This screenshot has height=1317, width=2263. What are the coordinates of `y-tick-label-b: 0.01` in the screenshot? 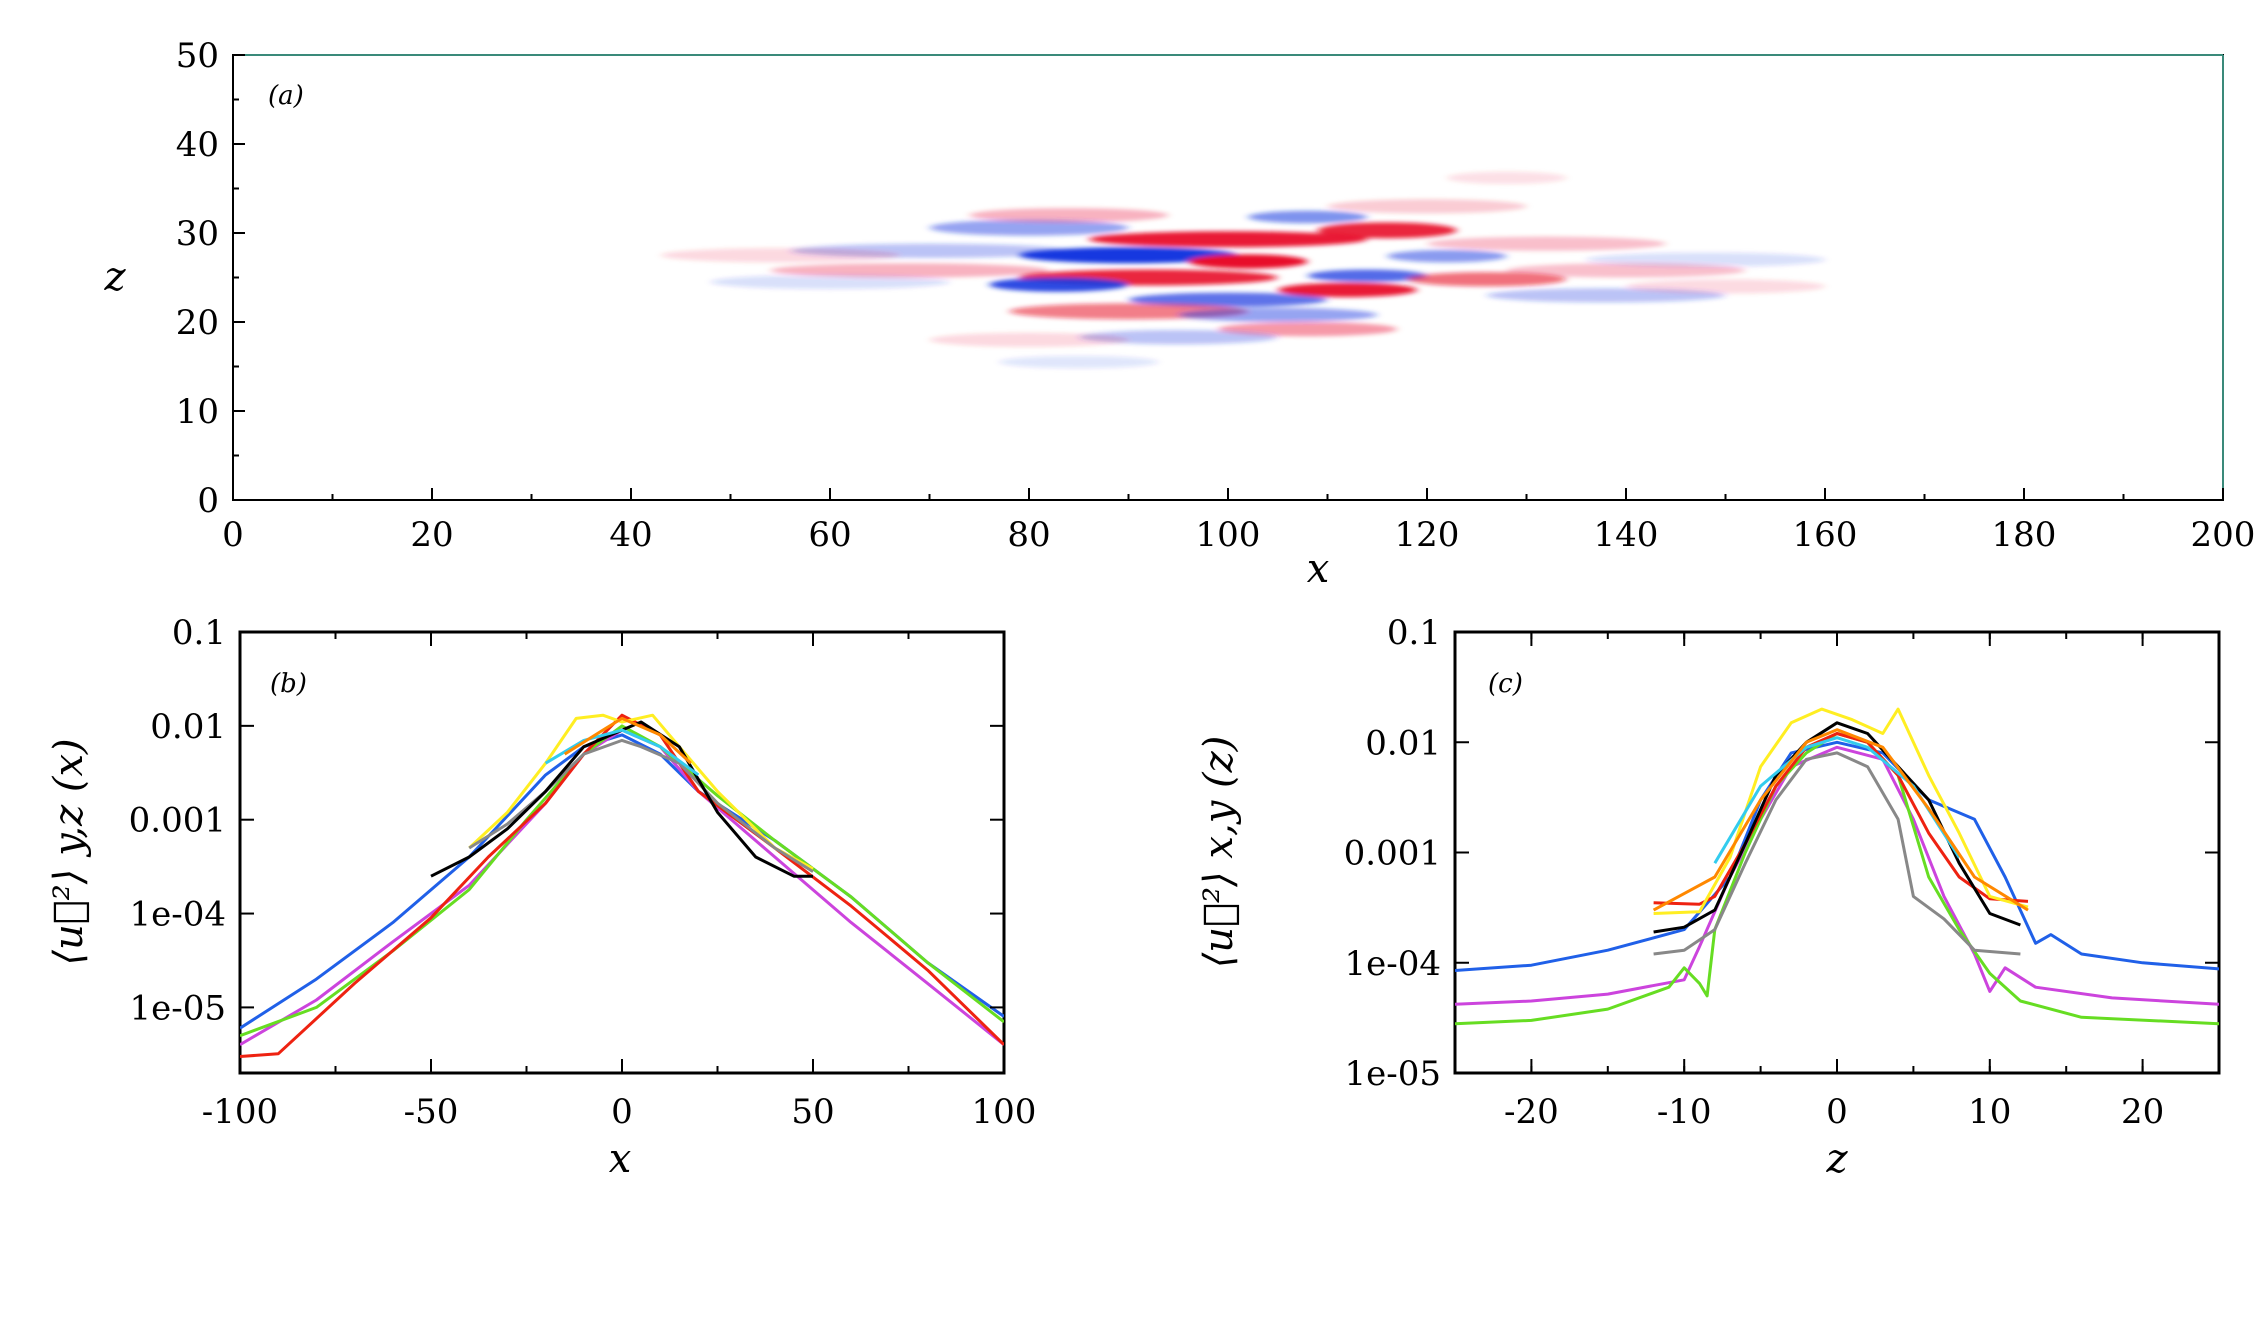 It's located at (188, 727).